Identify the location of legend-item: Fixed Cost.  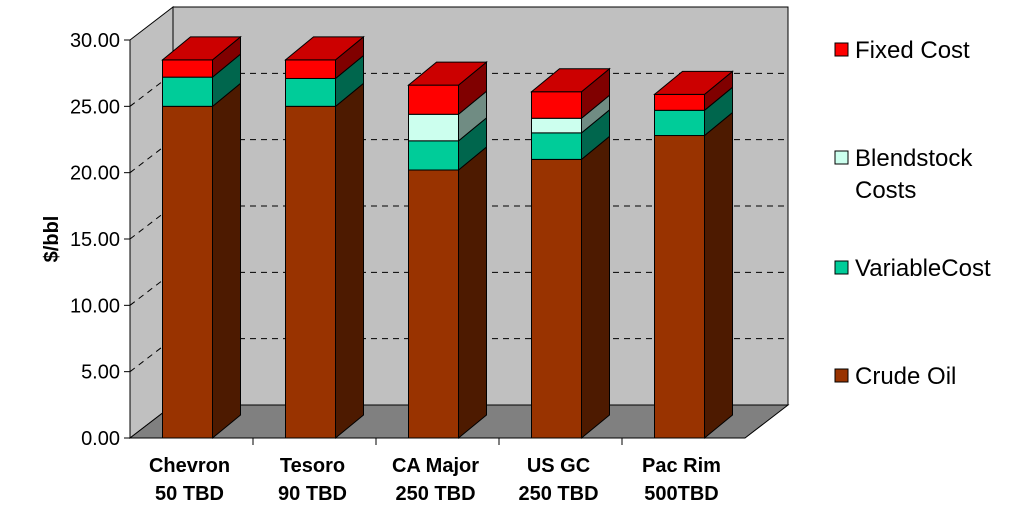
(902, 50).